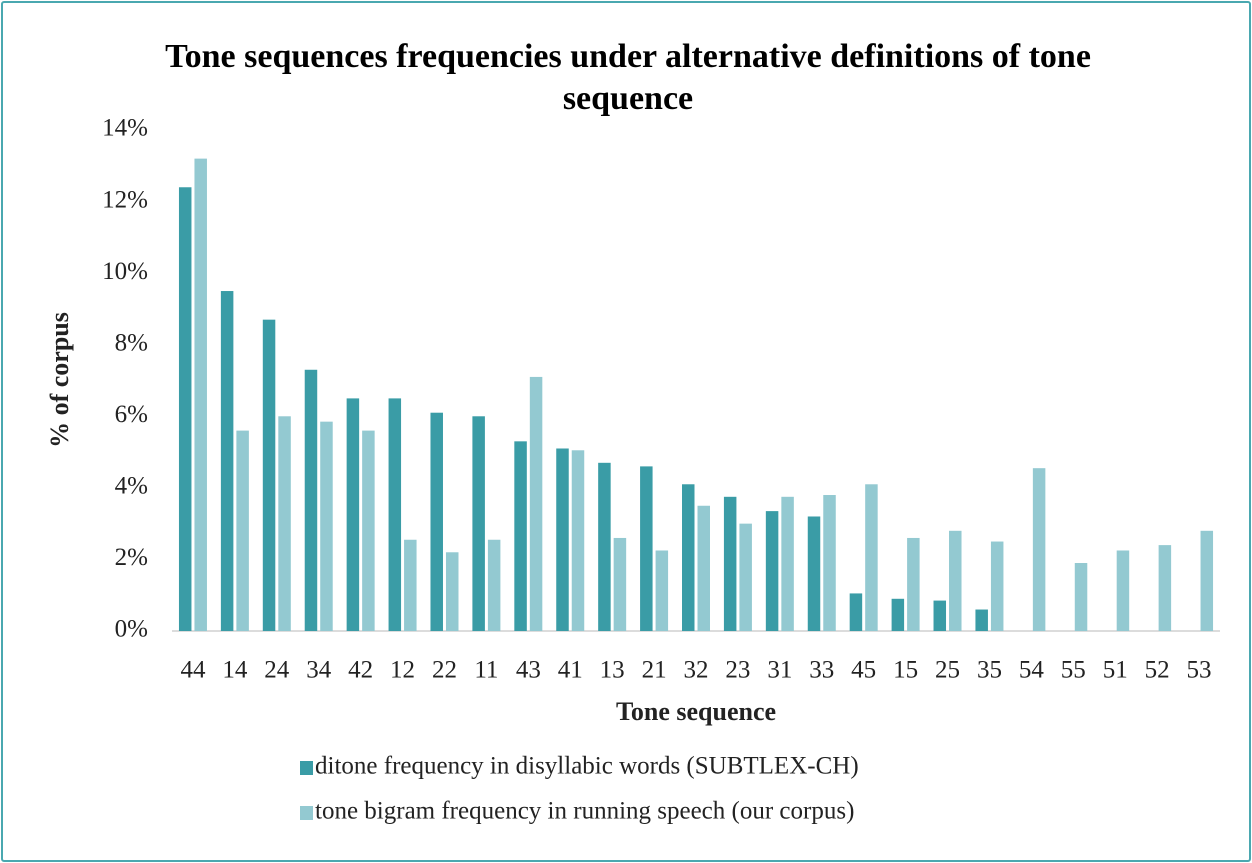  I want to click on y-tick-label: 2%, so click(131, 557).